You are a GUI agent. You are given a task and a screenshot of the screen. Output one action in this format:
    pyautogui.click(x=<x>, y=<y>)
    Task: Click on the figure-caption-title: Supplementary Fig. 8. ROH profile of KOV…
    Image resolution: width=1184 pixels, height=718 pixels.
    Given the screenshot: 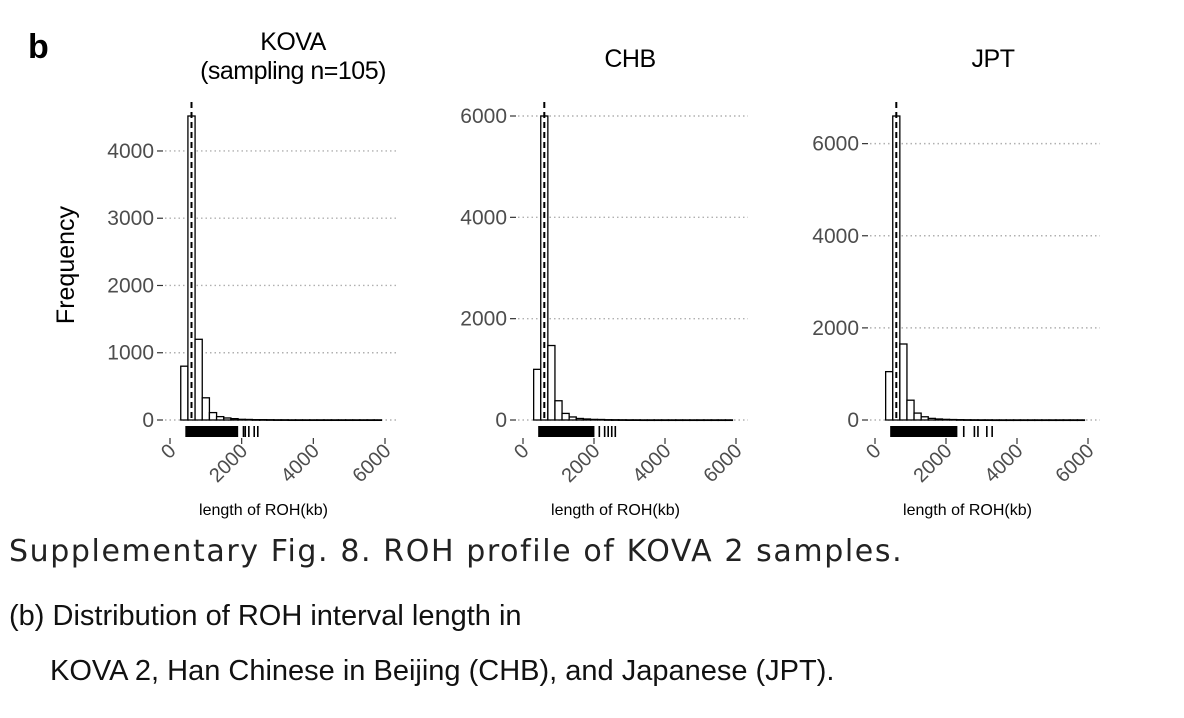 What is the action you would take?
    pyautogui.click(x=456, y=551)
    